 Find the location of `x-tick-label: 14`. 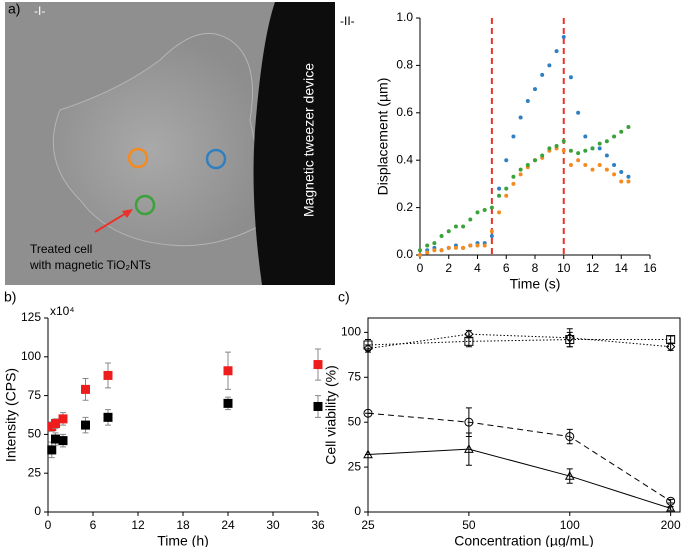

x-tick-label: 14 is located at coordinates (622, 268).